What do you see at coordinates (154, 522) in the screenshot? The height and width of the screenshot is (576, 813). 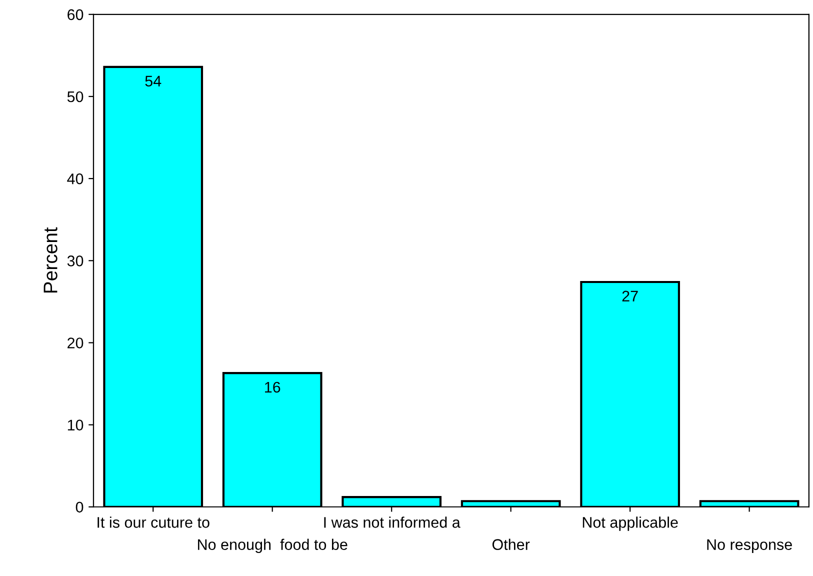 I see `x-tick-label: It is our cuture to` at bounding box center [154, 522].